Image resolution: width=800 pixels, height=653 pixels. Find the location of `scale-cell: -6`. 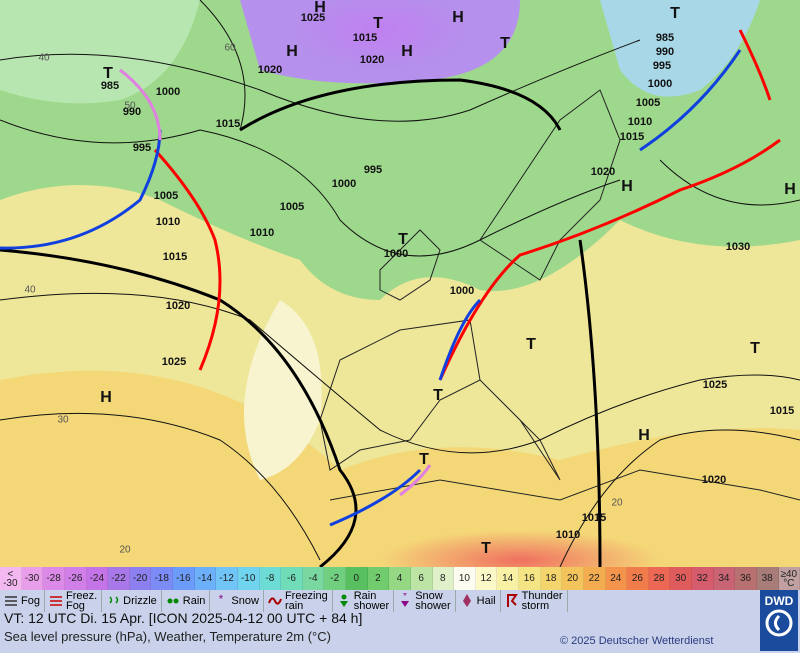

scale-cell: -6 is located at coordinates (292, 578).